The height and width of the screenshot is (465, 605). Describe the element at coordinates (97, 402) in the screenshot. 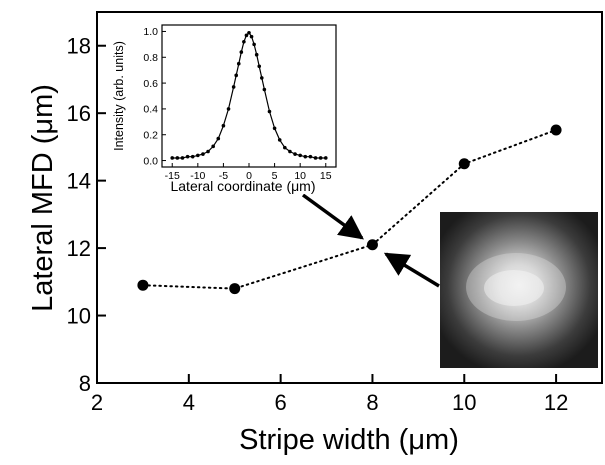

I see `main-x-tick-label: 2` at that location.